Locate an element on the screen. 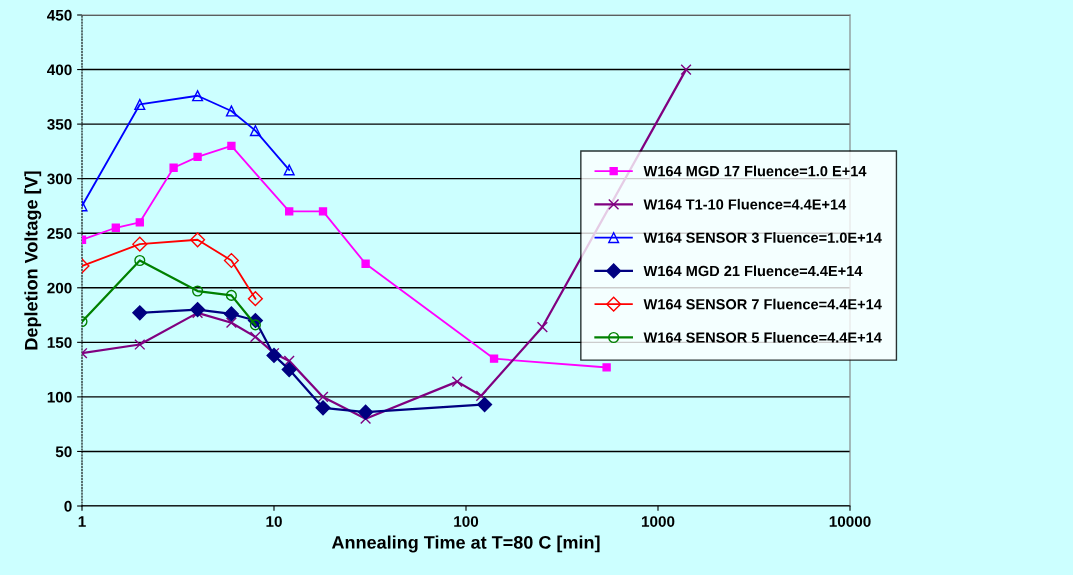 This screenshot has height=575, width=1073. x-tick-label: 1 is located at coordinates (82, 521).